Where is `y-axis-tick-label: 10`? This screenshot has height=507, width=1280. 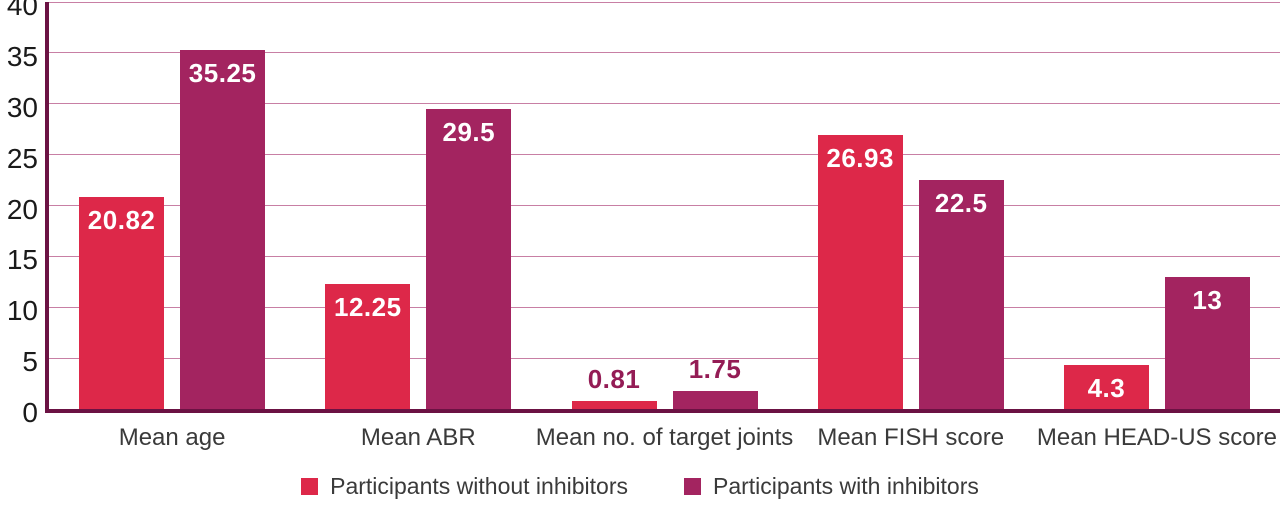
y-axis-tick-label: 10 is located at coordinates (22, 311).